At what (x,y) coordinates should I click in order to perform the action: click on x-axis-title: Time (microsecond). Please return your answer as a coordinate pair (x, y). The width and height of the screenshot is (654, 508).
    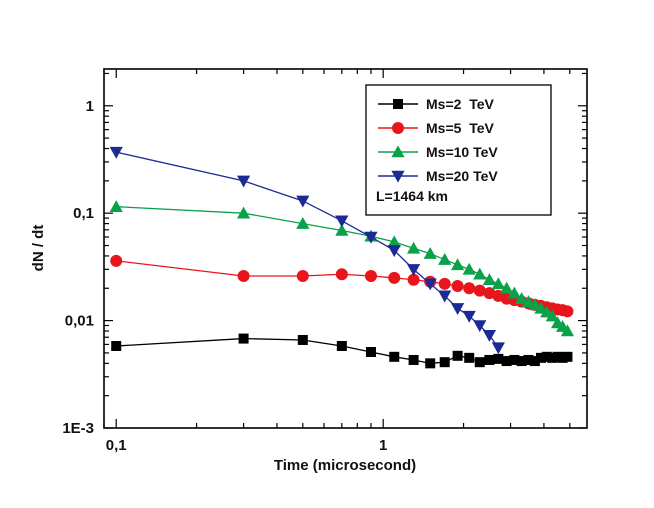
    Looking at the image, I should click on (345, 465).